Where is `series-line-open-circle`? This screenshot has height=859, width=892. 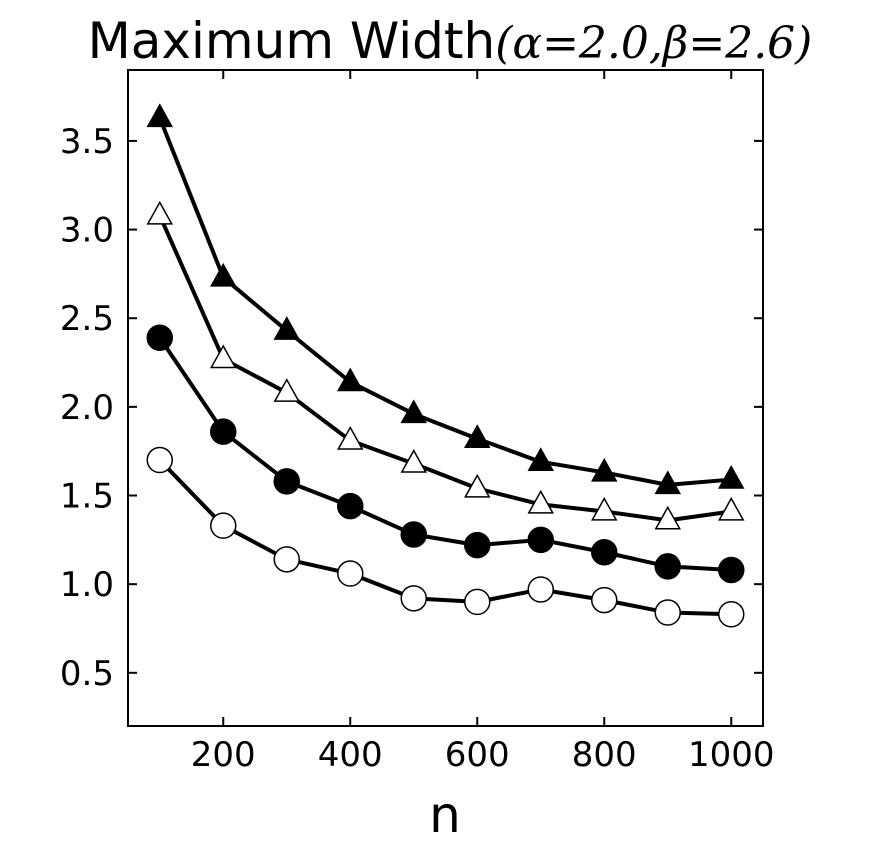
series-line-open-circle is located at coordinates (445, 537).